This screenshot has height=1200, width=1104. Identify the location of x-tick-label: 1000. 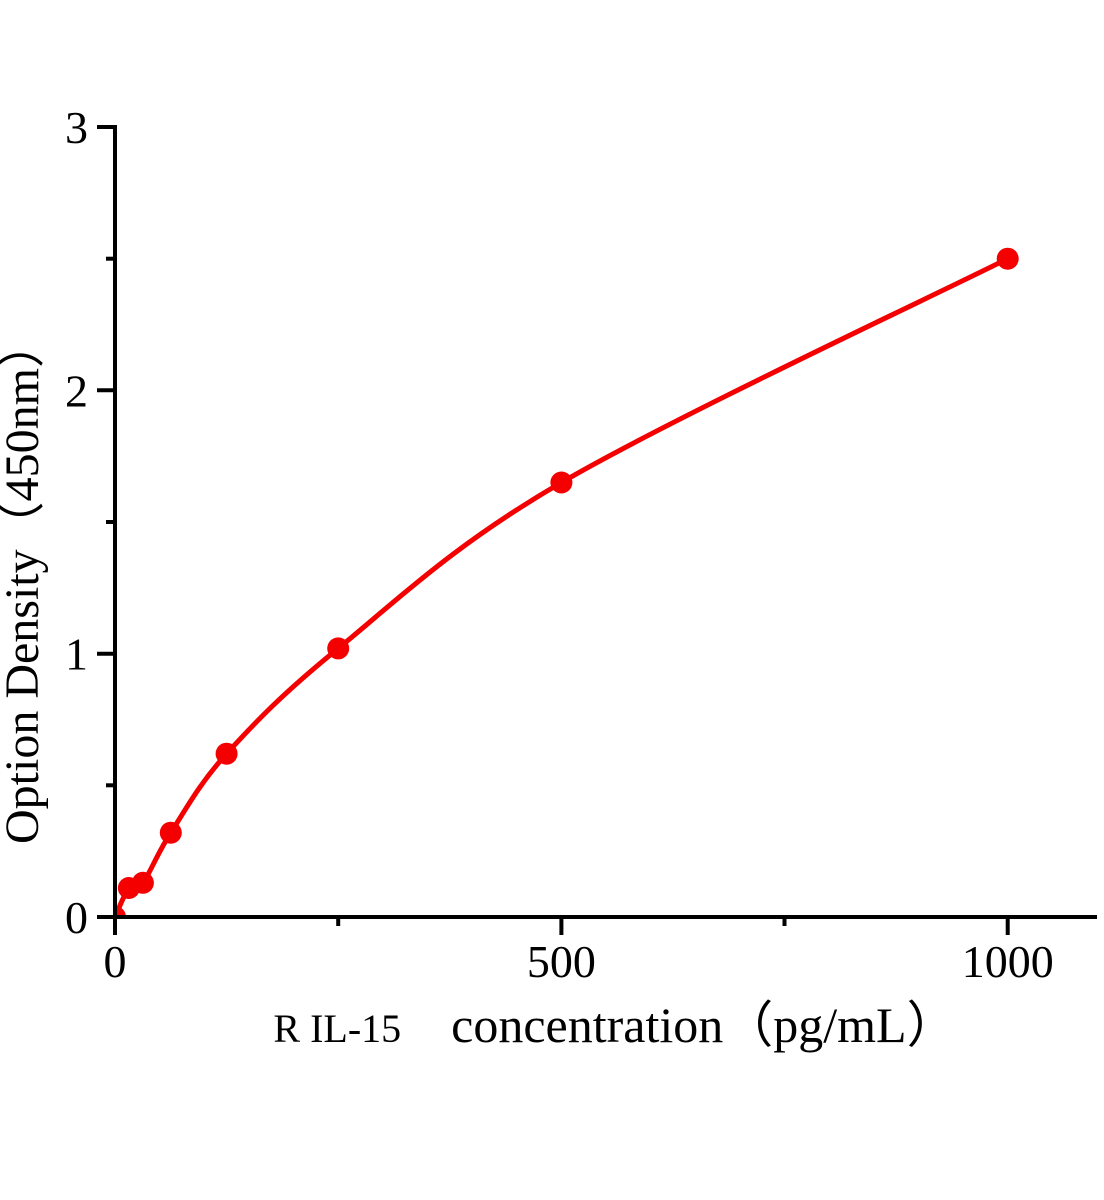
(1008, 961).